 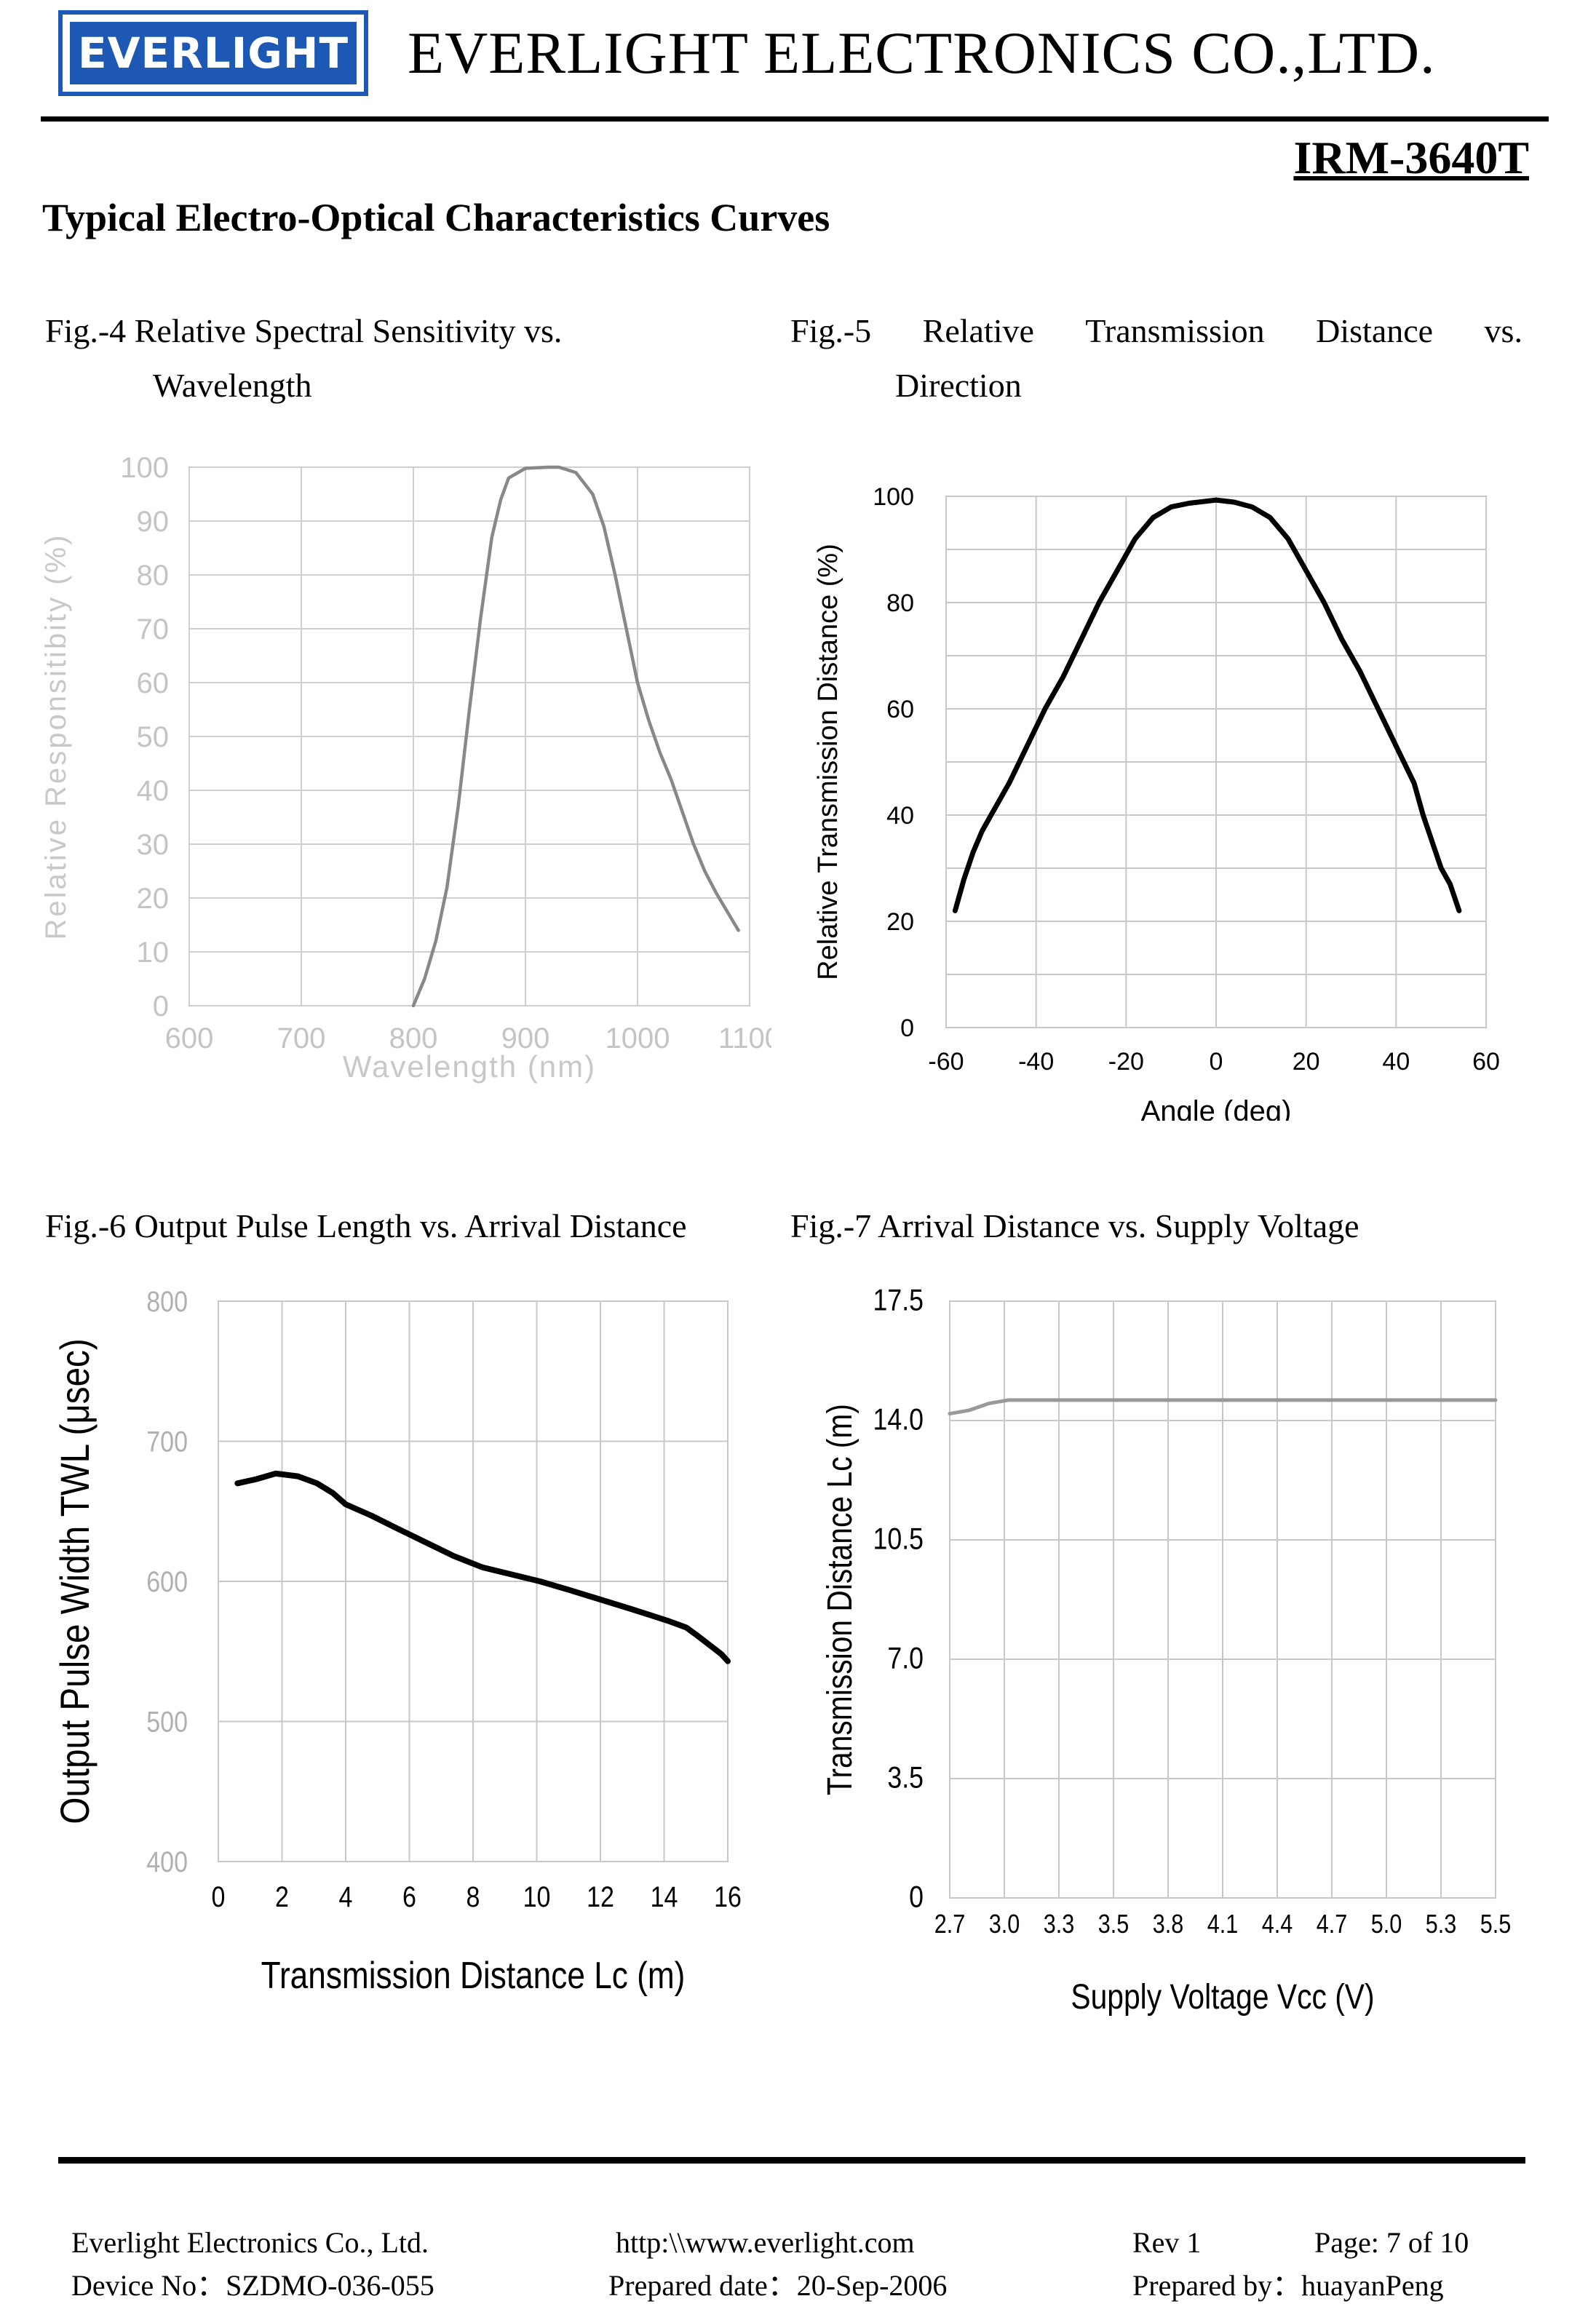 What do you see at coordinates (950, 1924) in the screenshot?
I see `x-tick-label: 2.7` at bounding box center [950, 1924].